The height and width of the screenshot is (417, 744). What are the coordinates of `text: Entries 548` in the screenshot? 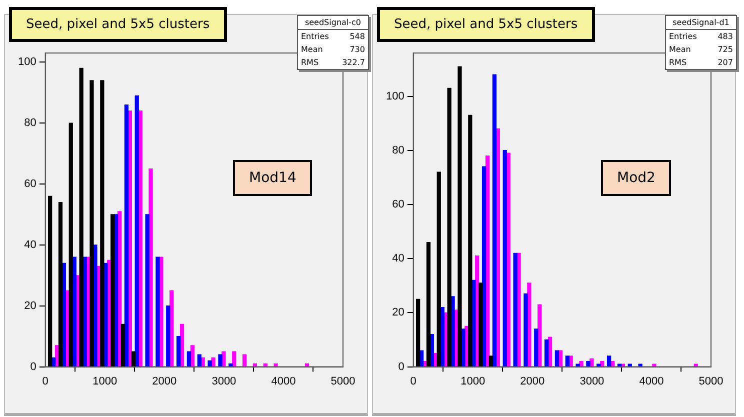 It's located at (333, 36).